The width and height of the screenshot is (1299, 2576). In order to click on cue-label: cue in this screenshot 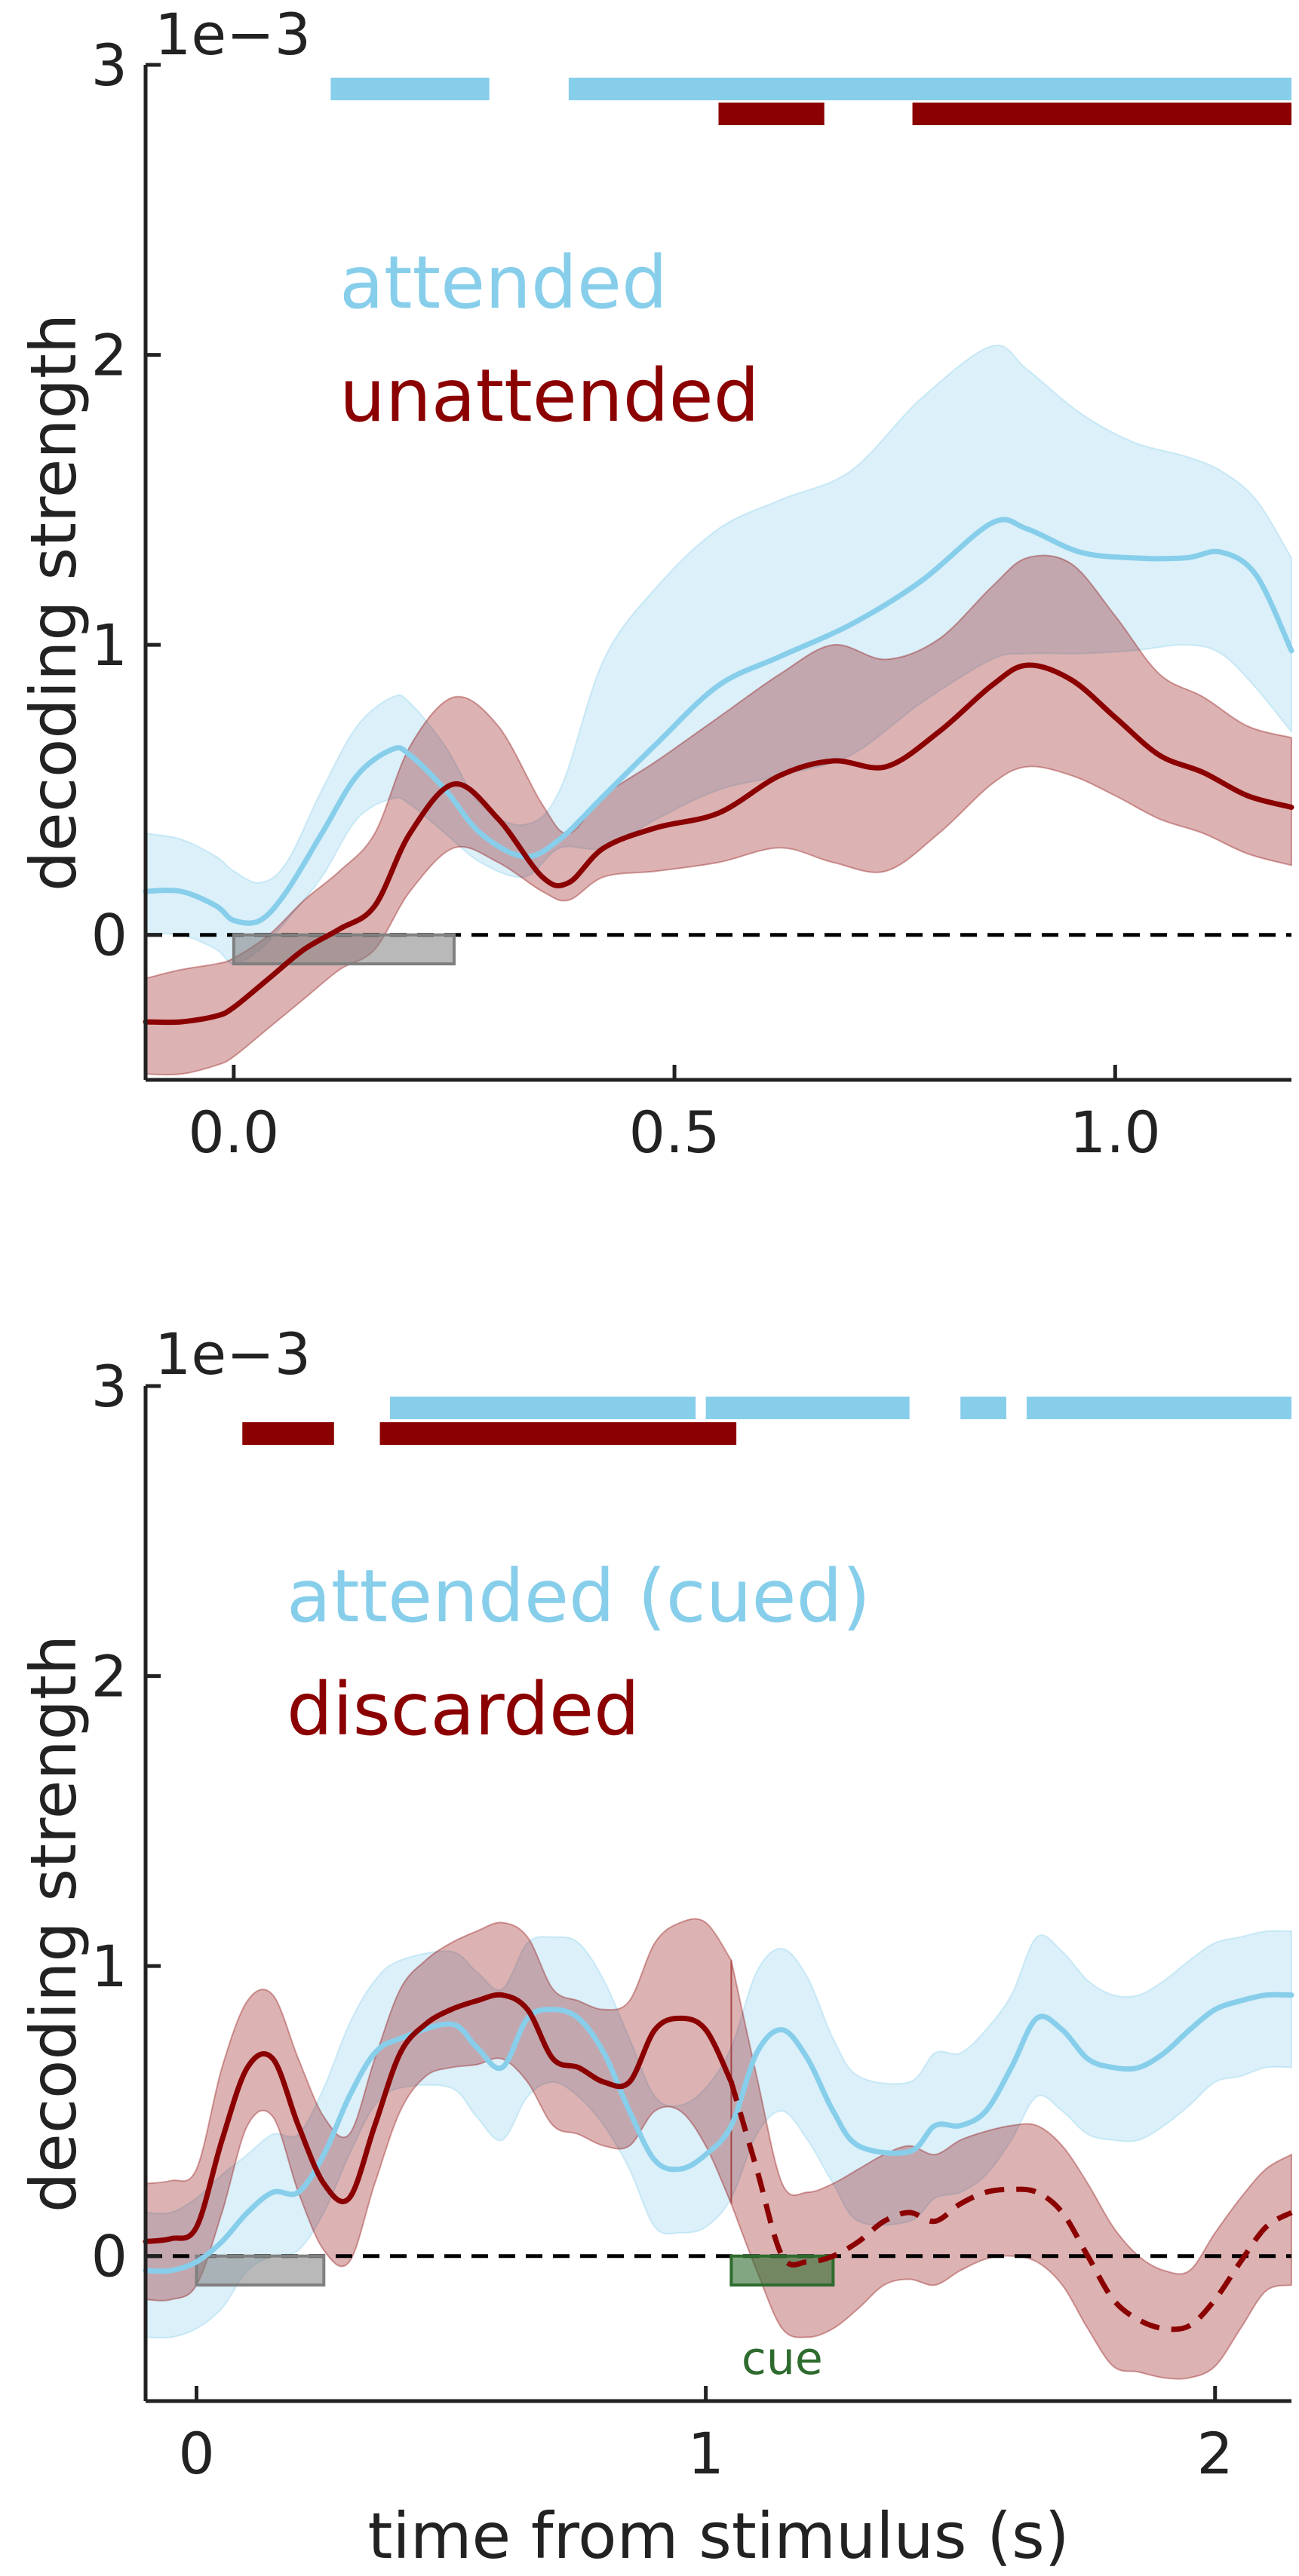, I will do `click(782, 2358)`.